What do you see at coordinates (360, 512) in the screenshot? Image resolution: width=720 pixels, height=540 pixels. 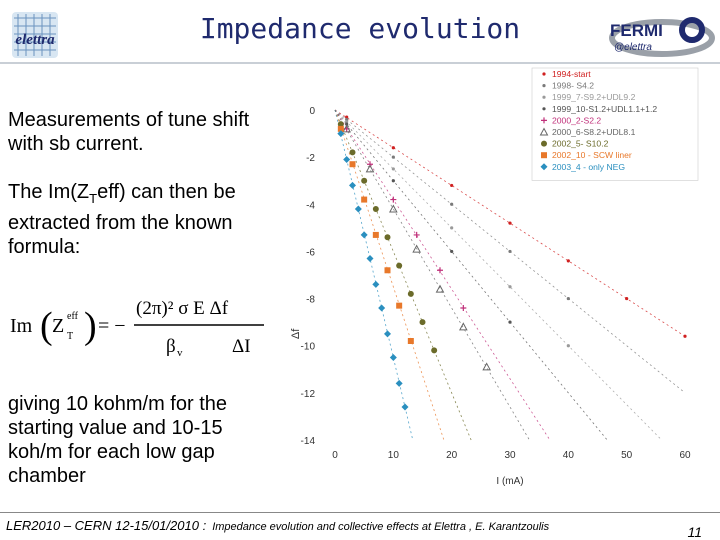 I see `footer-divider` at bounding box center [360, 512].